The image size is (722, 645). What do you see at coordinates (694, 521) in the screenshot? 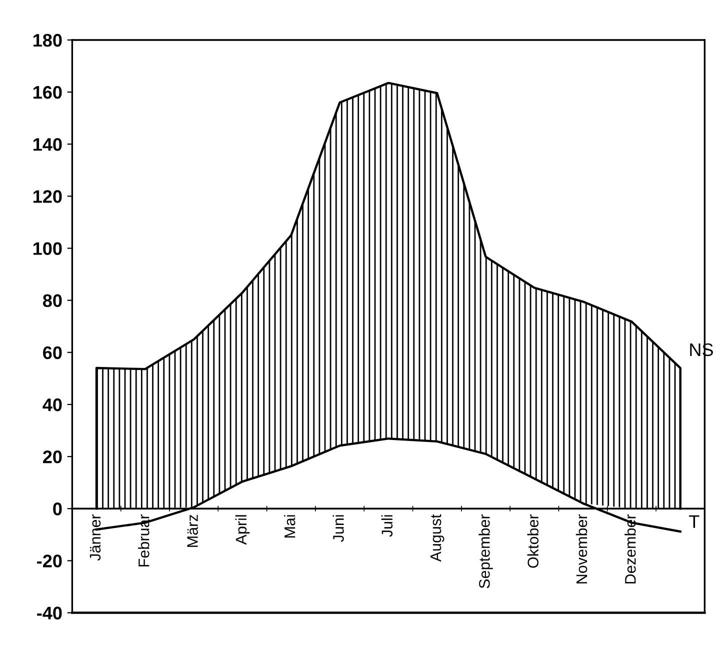
I see `series-label: T` at bounding box center [694, 521].